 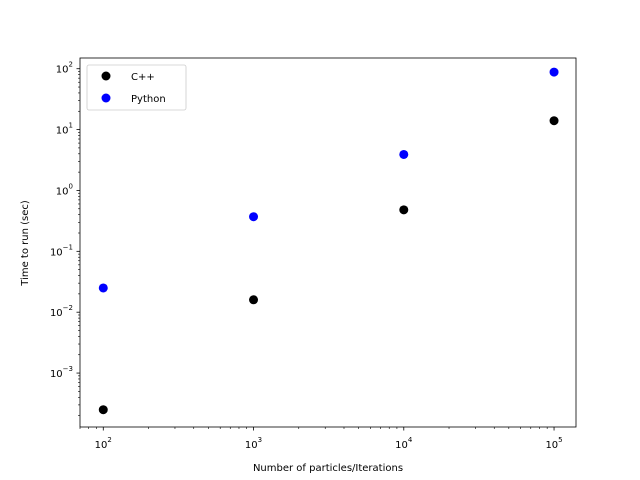 I want to click on x-tick-label: 10², so click(x=103, y=443).